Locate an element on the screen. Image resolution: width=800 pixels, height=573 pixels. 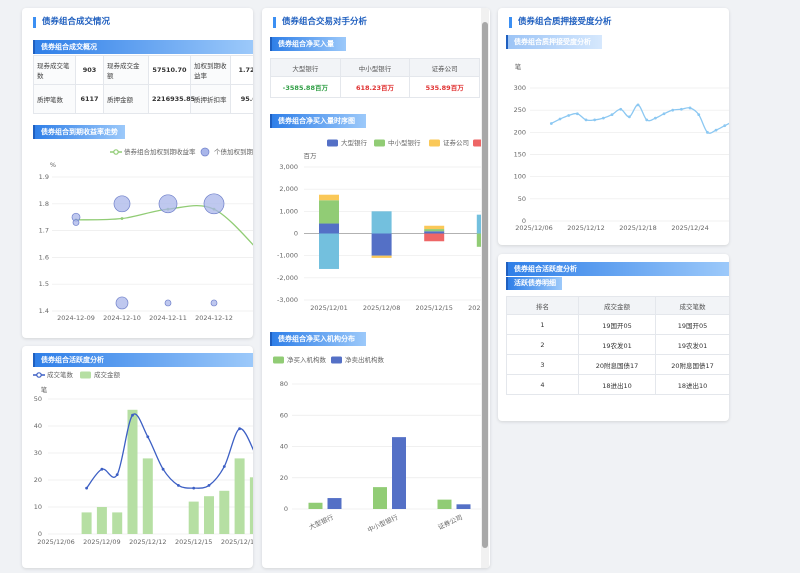
card-title: 债券组合成交情况 is located at coordinates (71, 22).